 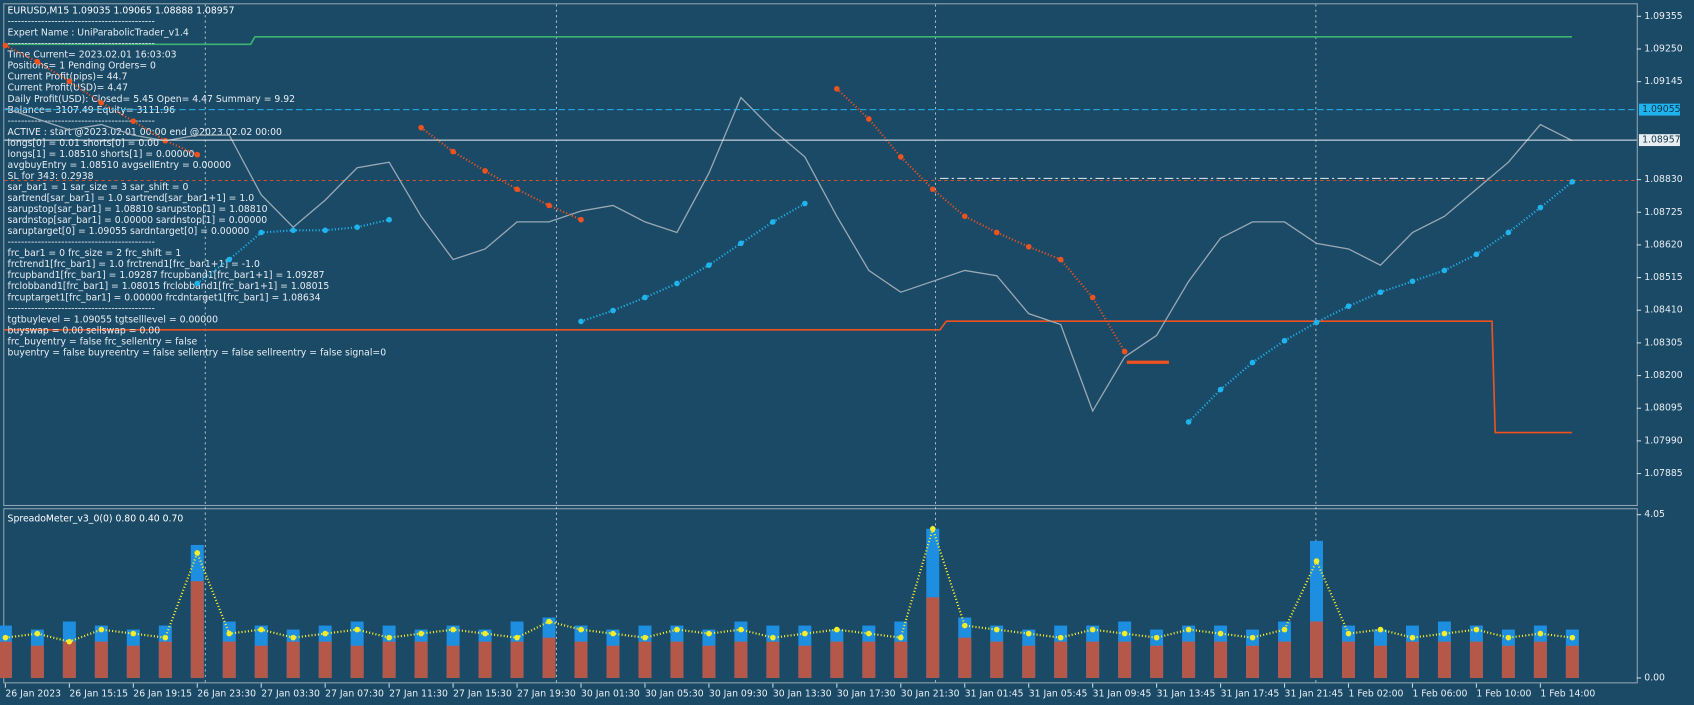 What do you see at coordinates (1659, 109) in the screenshot?
I see `price-level-box` at bounding box center [1659, 109].